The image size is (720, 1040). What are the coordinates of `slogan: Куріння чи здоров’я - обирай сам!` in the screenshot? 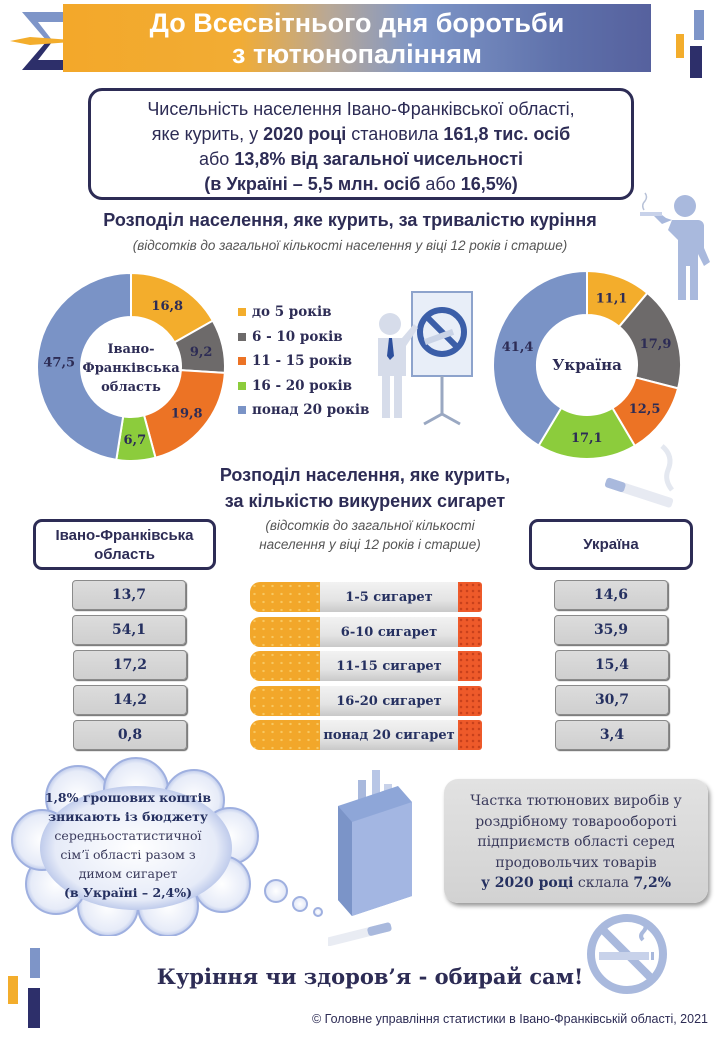 It's located at (370, 976).